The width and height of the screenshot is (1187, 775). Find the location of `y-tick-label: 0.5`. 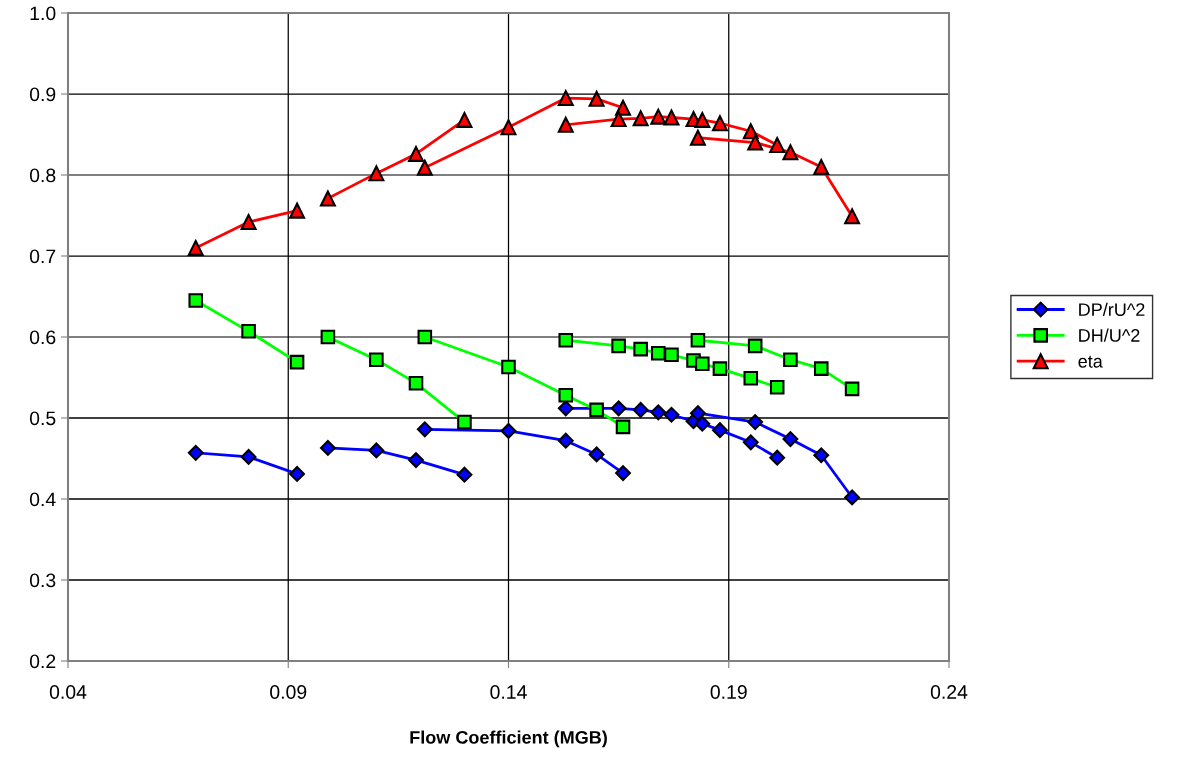

y-tick-label: 0.5 is located at coordinates (42, 418).